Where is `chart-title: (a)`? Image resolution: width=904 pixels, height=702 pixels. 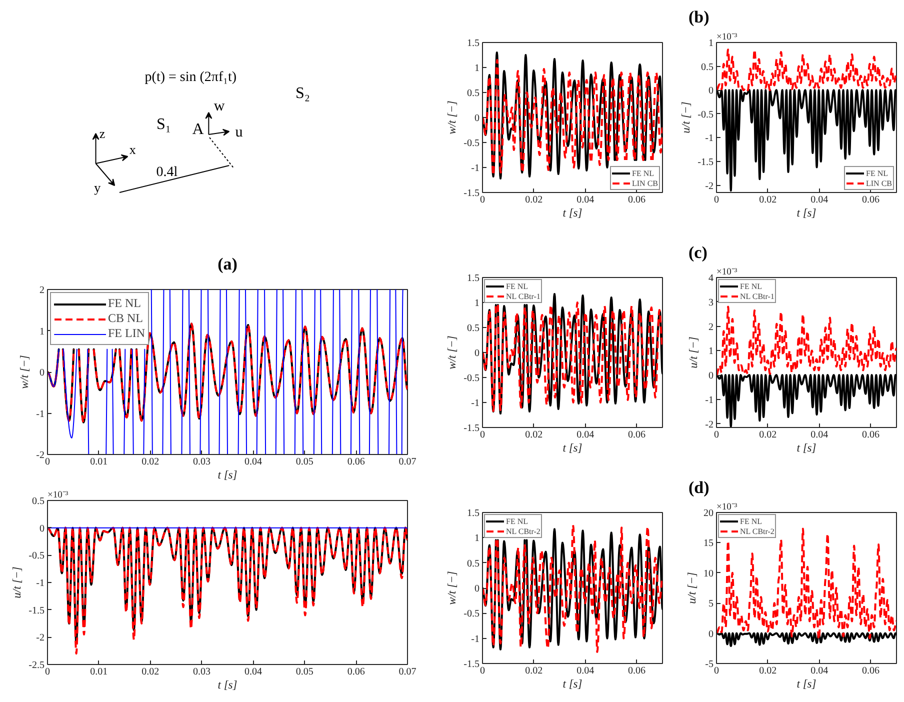 chart-title: (a) is located at coordinates (228, 264).